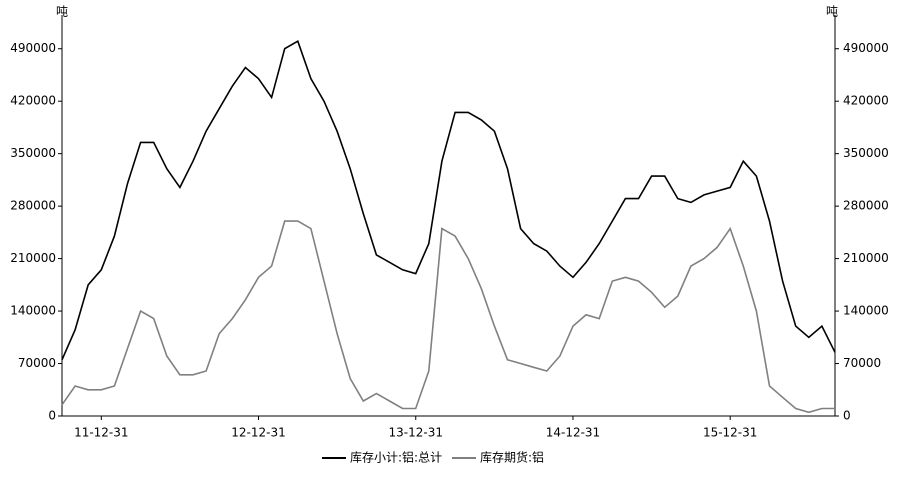 The image size is (900, 478). What do you see at coordinates (33, 206) in the screenshot?
I see `y-tick-label: 280000` at bounding box center [33, 206].